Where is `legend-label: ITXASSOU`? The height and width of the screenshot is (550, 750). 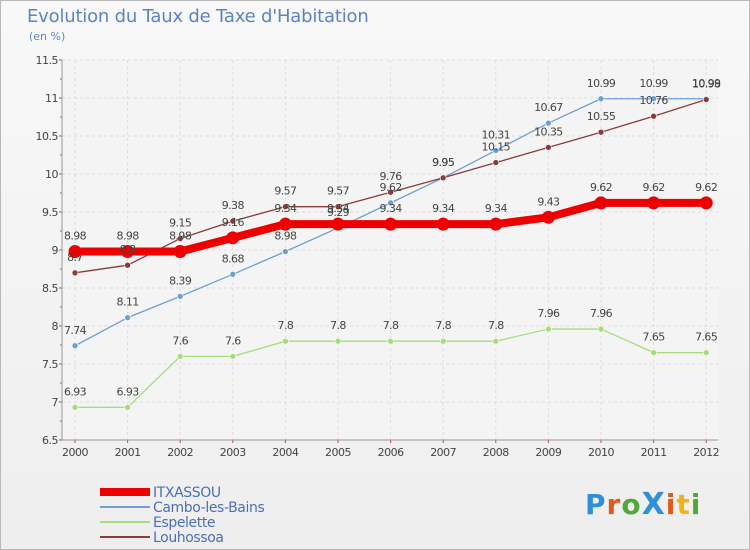
legend-label: ITXASSOU is located at coordinates (187, 493).